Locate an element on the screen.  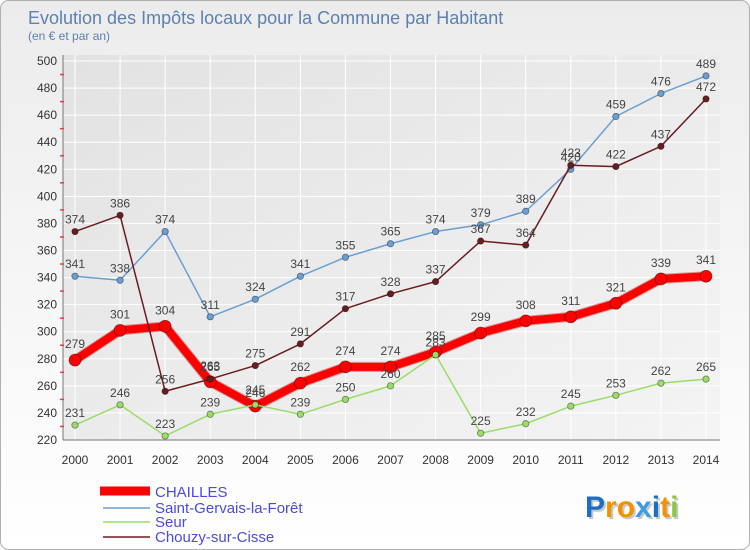
data-label: 420 is located at coordinates (571, 157).